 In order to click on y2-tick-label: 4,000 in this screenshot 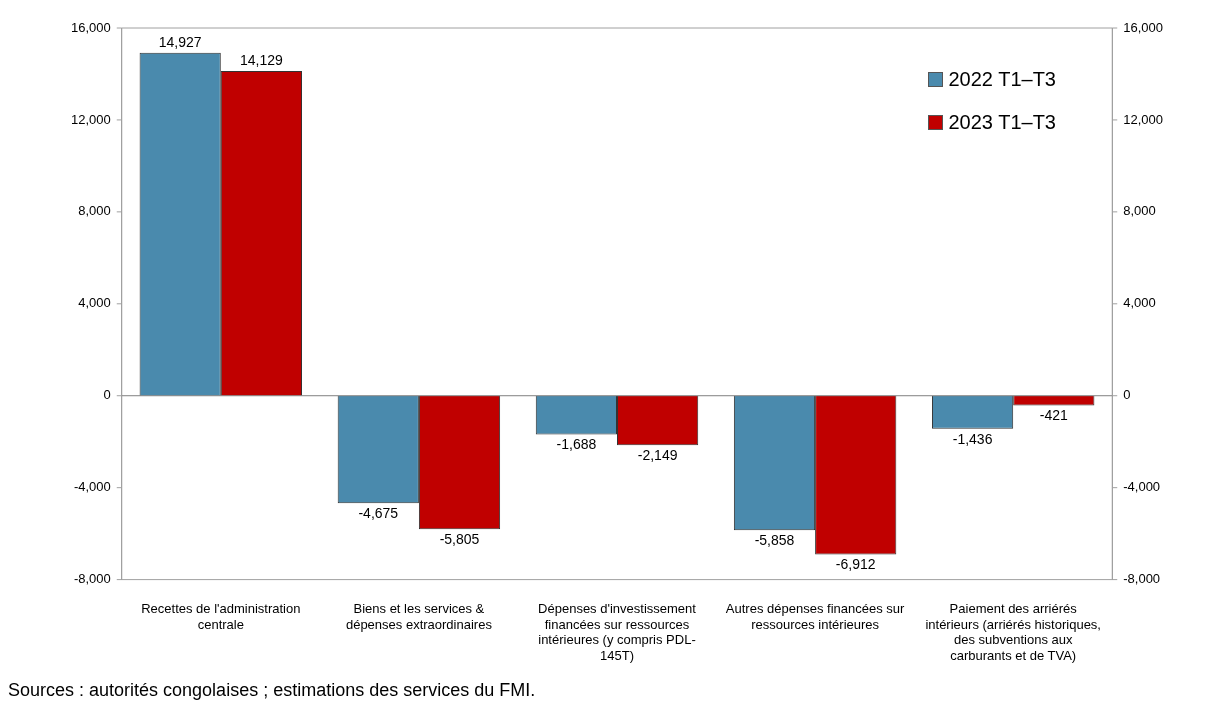, I will do `click(1139, 303)`.